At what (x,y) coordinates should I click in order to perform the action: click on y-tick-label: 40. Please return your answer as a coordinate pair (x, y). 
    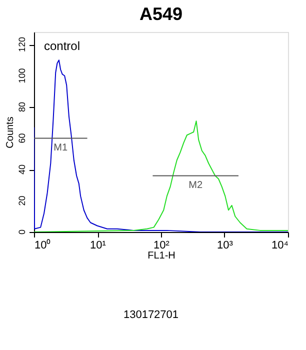
    Looking at the image, I should click on (22, 169).